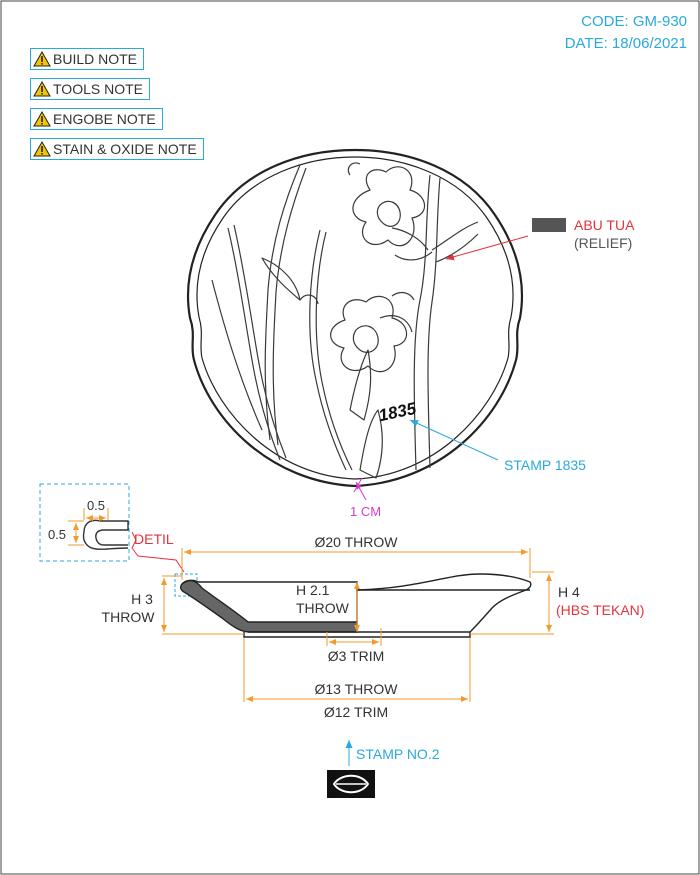 The width and height of the screenshot is (700, 875). Describe the element at coordinates (390, 603) in the screenshot. I see `section-outline` at that location.